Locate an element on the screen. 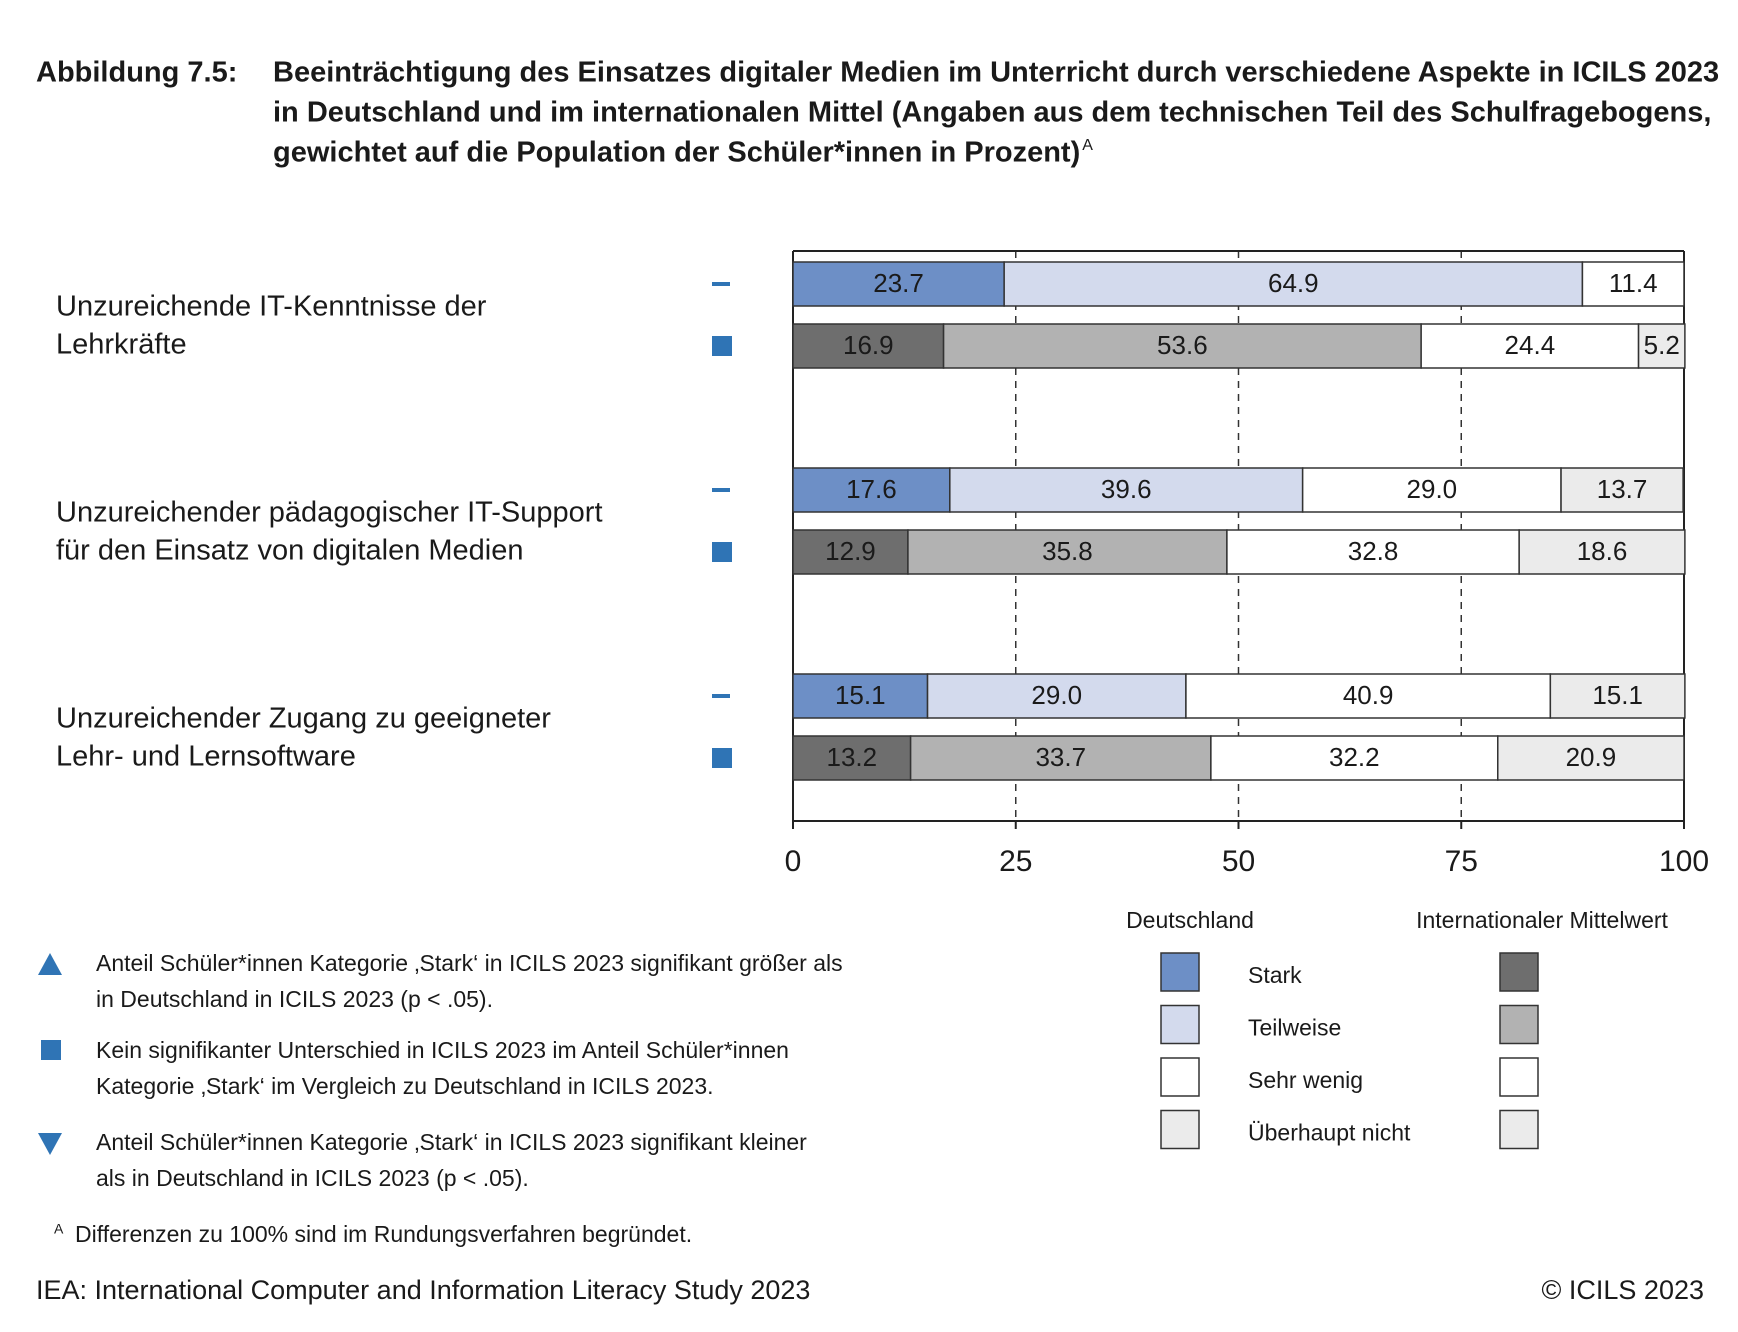 The width and height of the screenshot is (1738, 1332). value-label: 64.9 is located at coordinates (1293, 283).